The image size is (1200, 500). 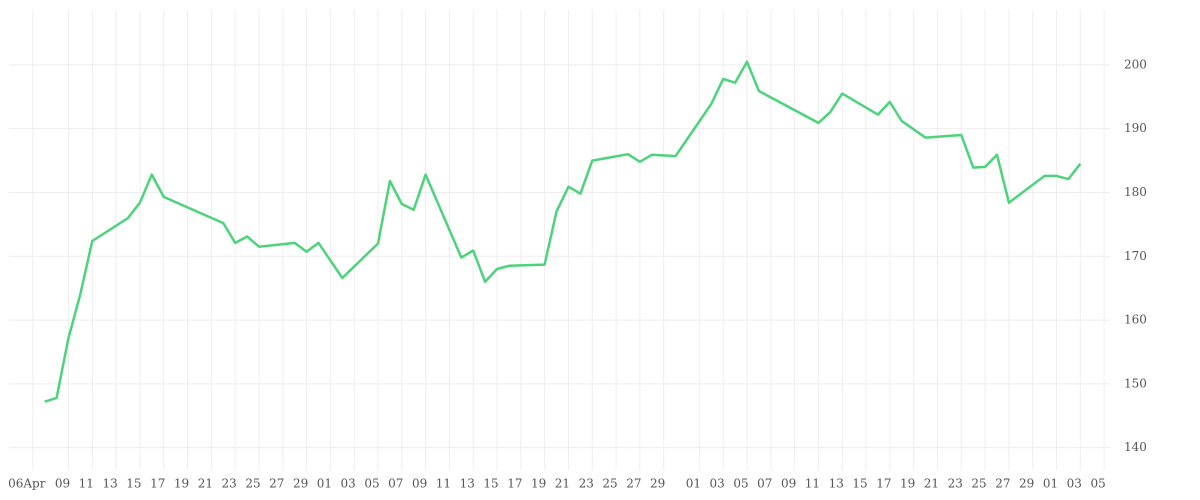 I want to click on y-tick-label: 140, so click(x=1135, y=447).